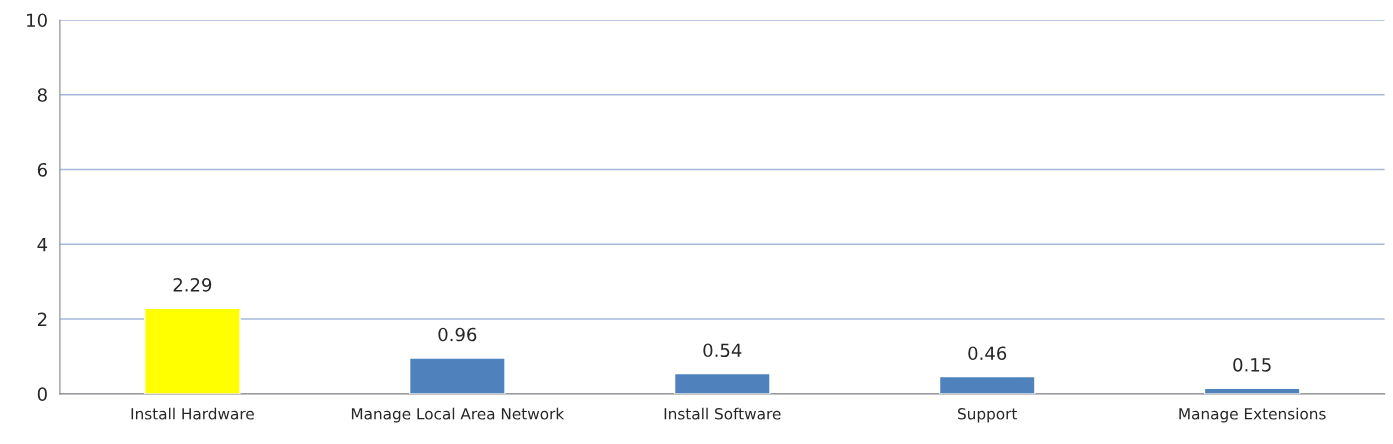  Describe the element at coordinates (722, 350) in the screenshot. I see `data-label: 0.54` at that location.